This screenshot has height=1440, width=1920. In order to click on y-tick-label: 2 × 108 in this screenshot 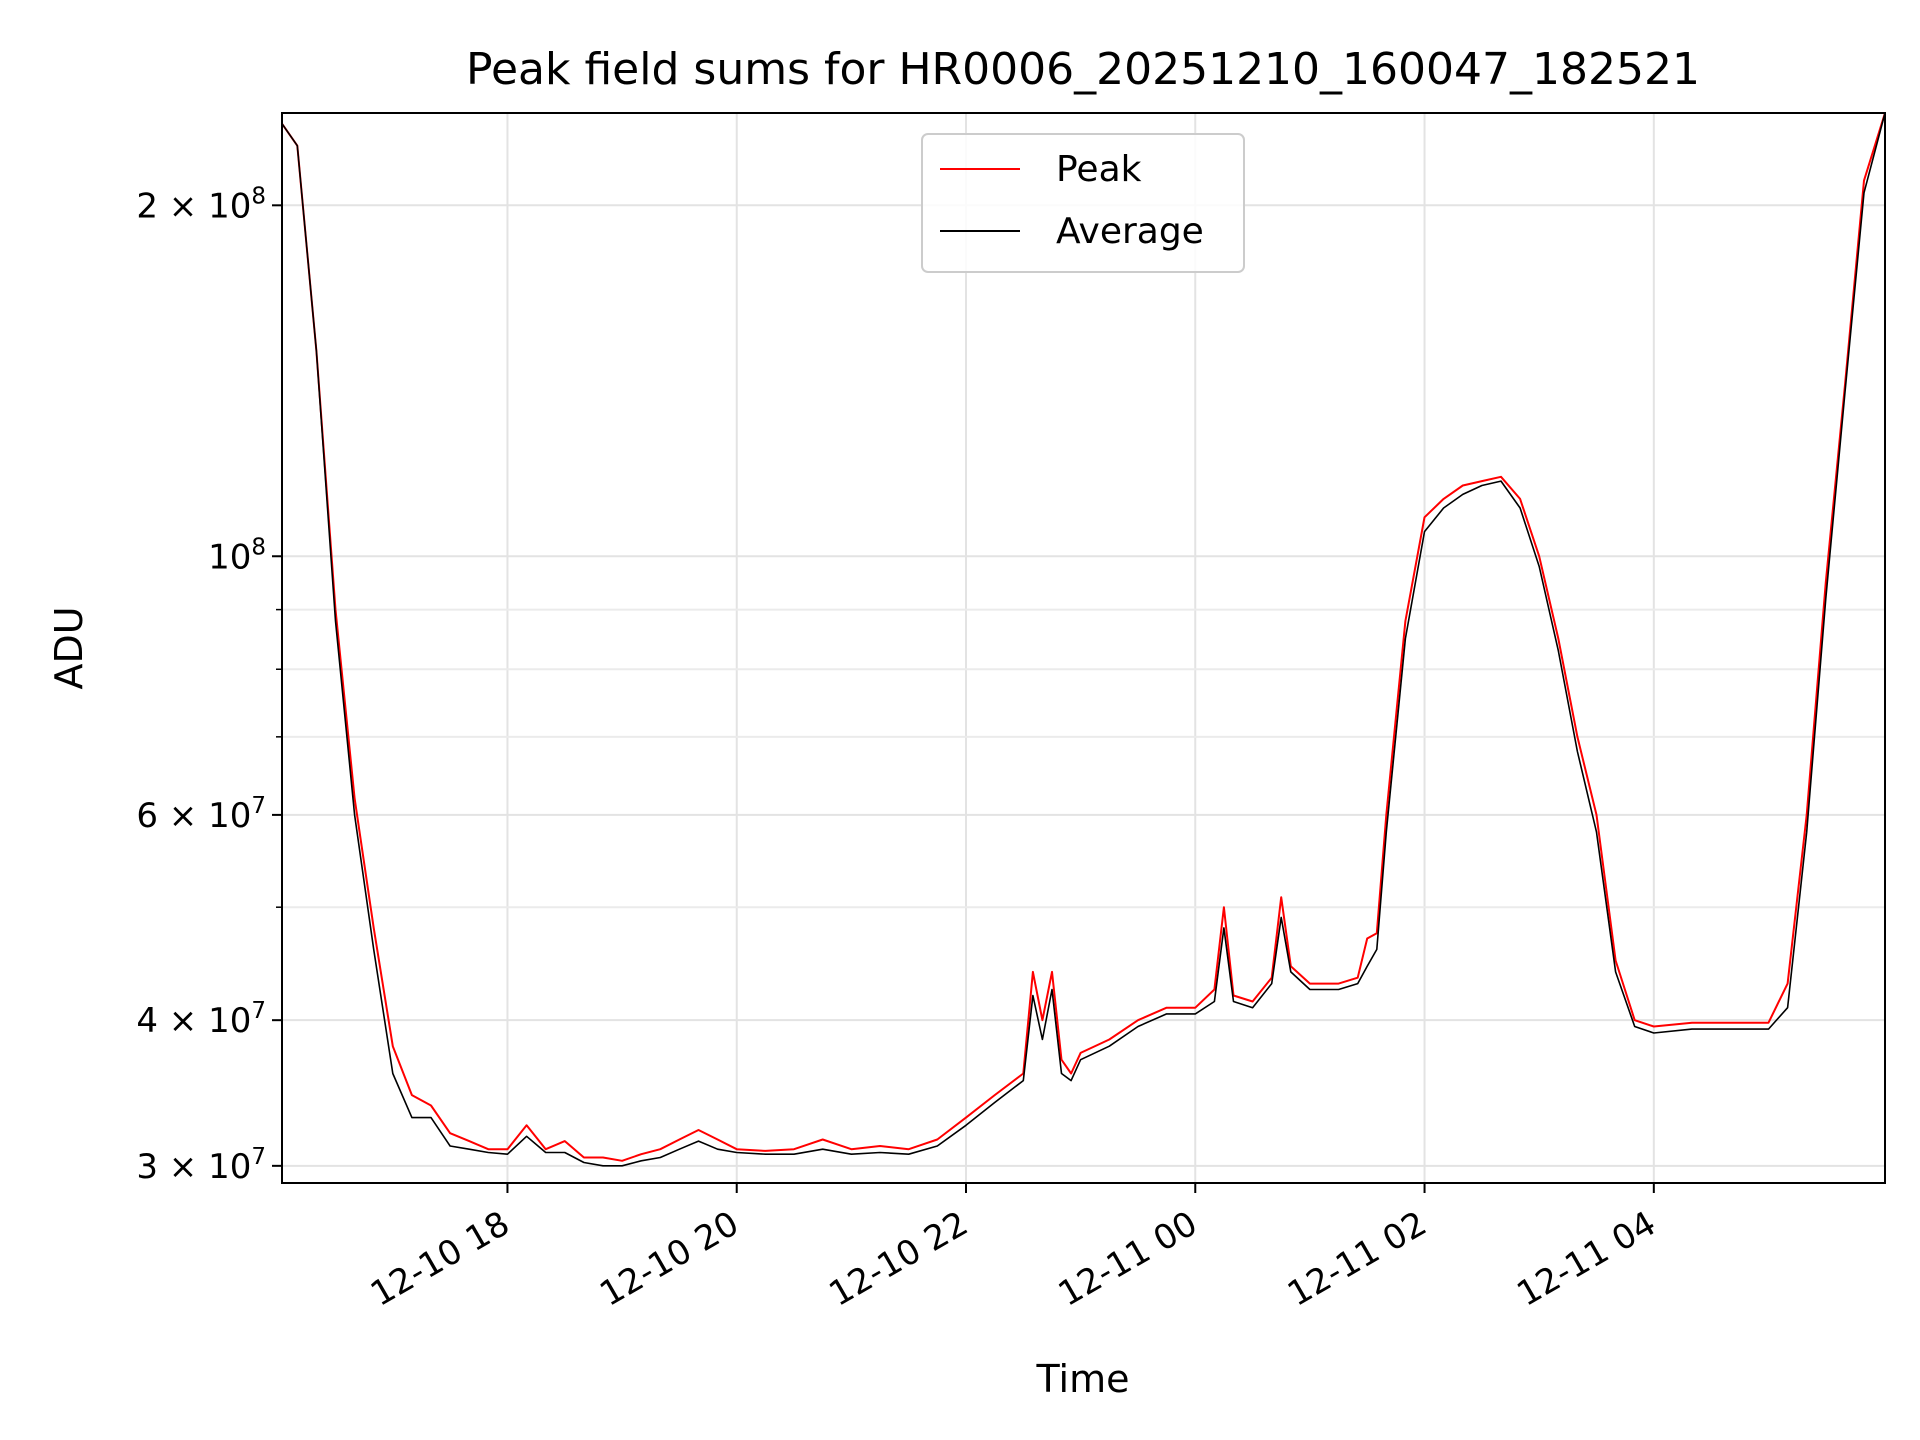, I will do `click(201, 204)`.